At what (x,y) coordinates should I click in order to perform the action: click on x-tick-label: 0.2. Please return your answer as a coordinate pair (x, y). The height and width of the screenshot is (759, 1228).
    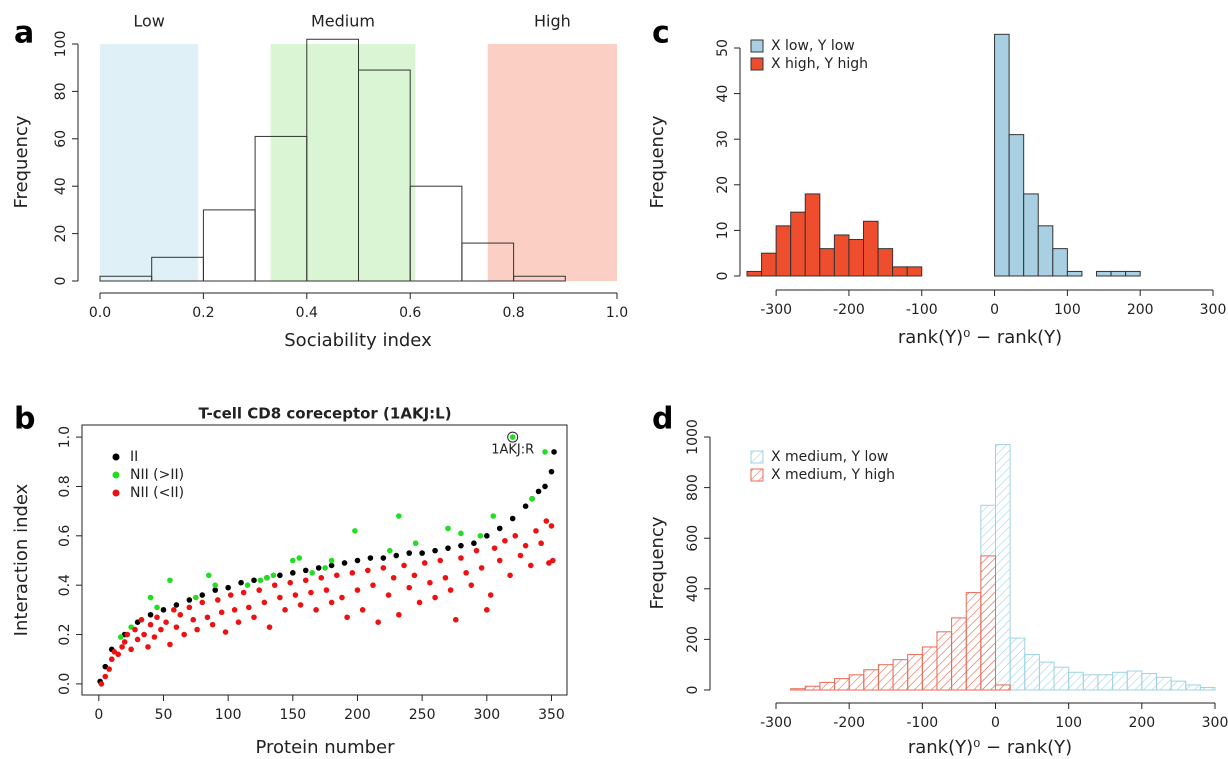
    Looking at the image, I should click on (203, 313).